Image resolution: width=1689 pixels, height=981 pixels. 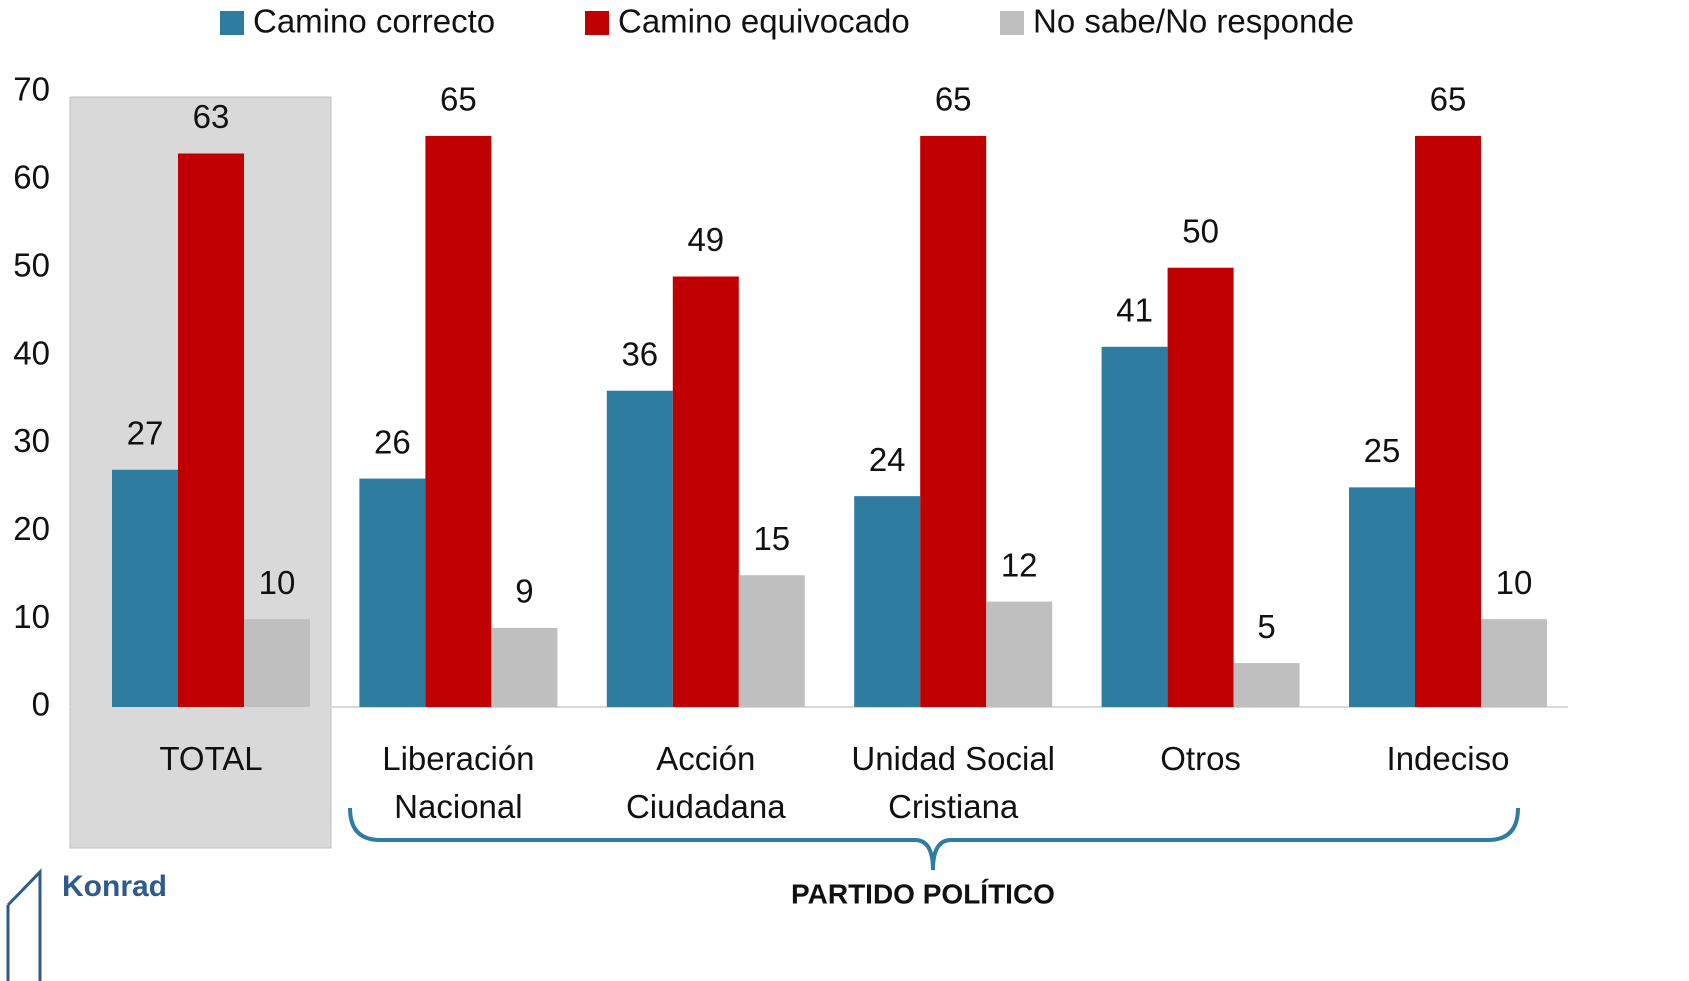 I want to click on y-tick-label: 20, so click(x=31, y=528).